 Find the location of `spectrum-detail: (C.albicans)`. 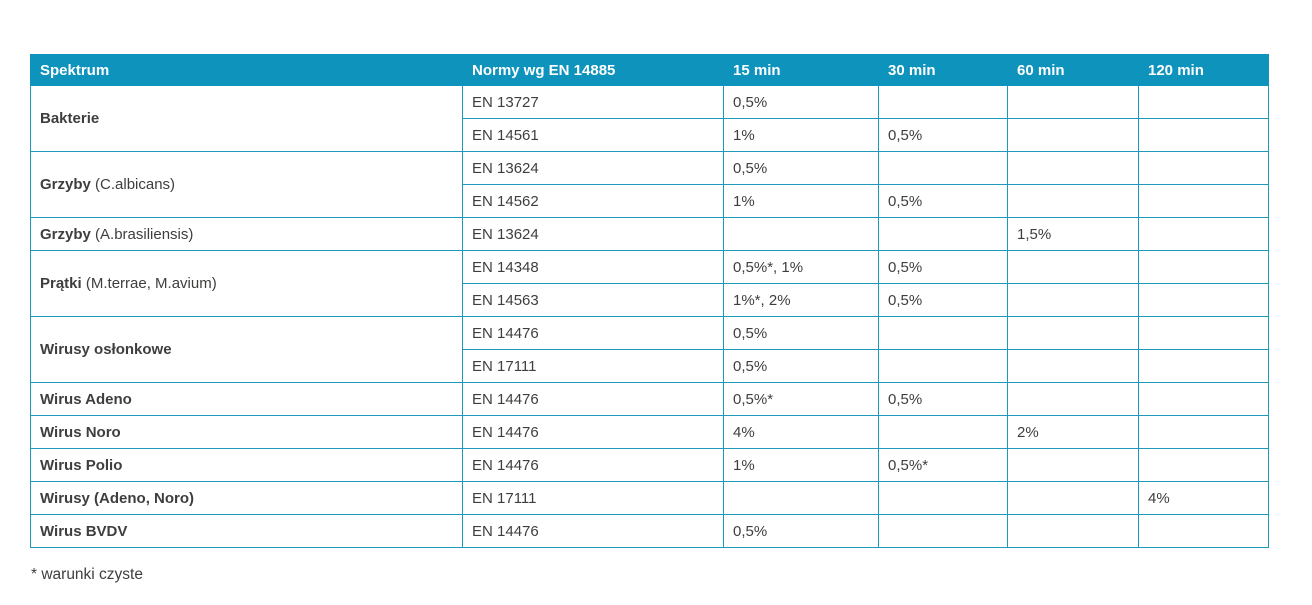

spectrum-detail: (C.albicans) is located at coordinates (133, 184).